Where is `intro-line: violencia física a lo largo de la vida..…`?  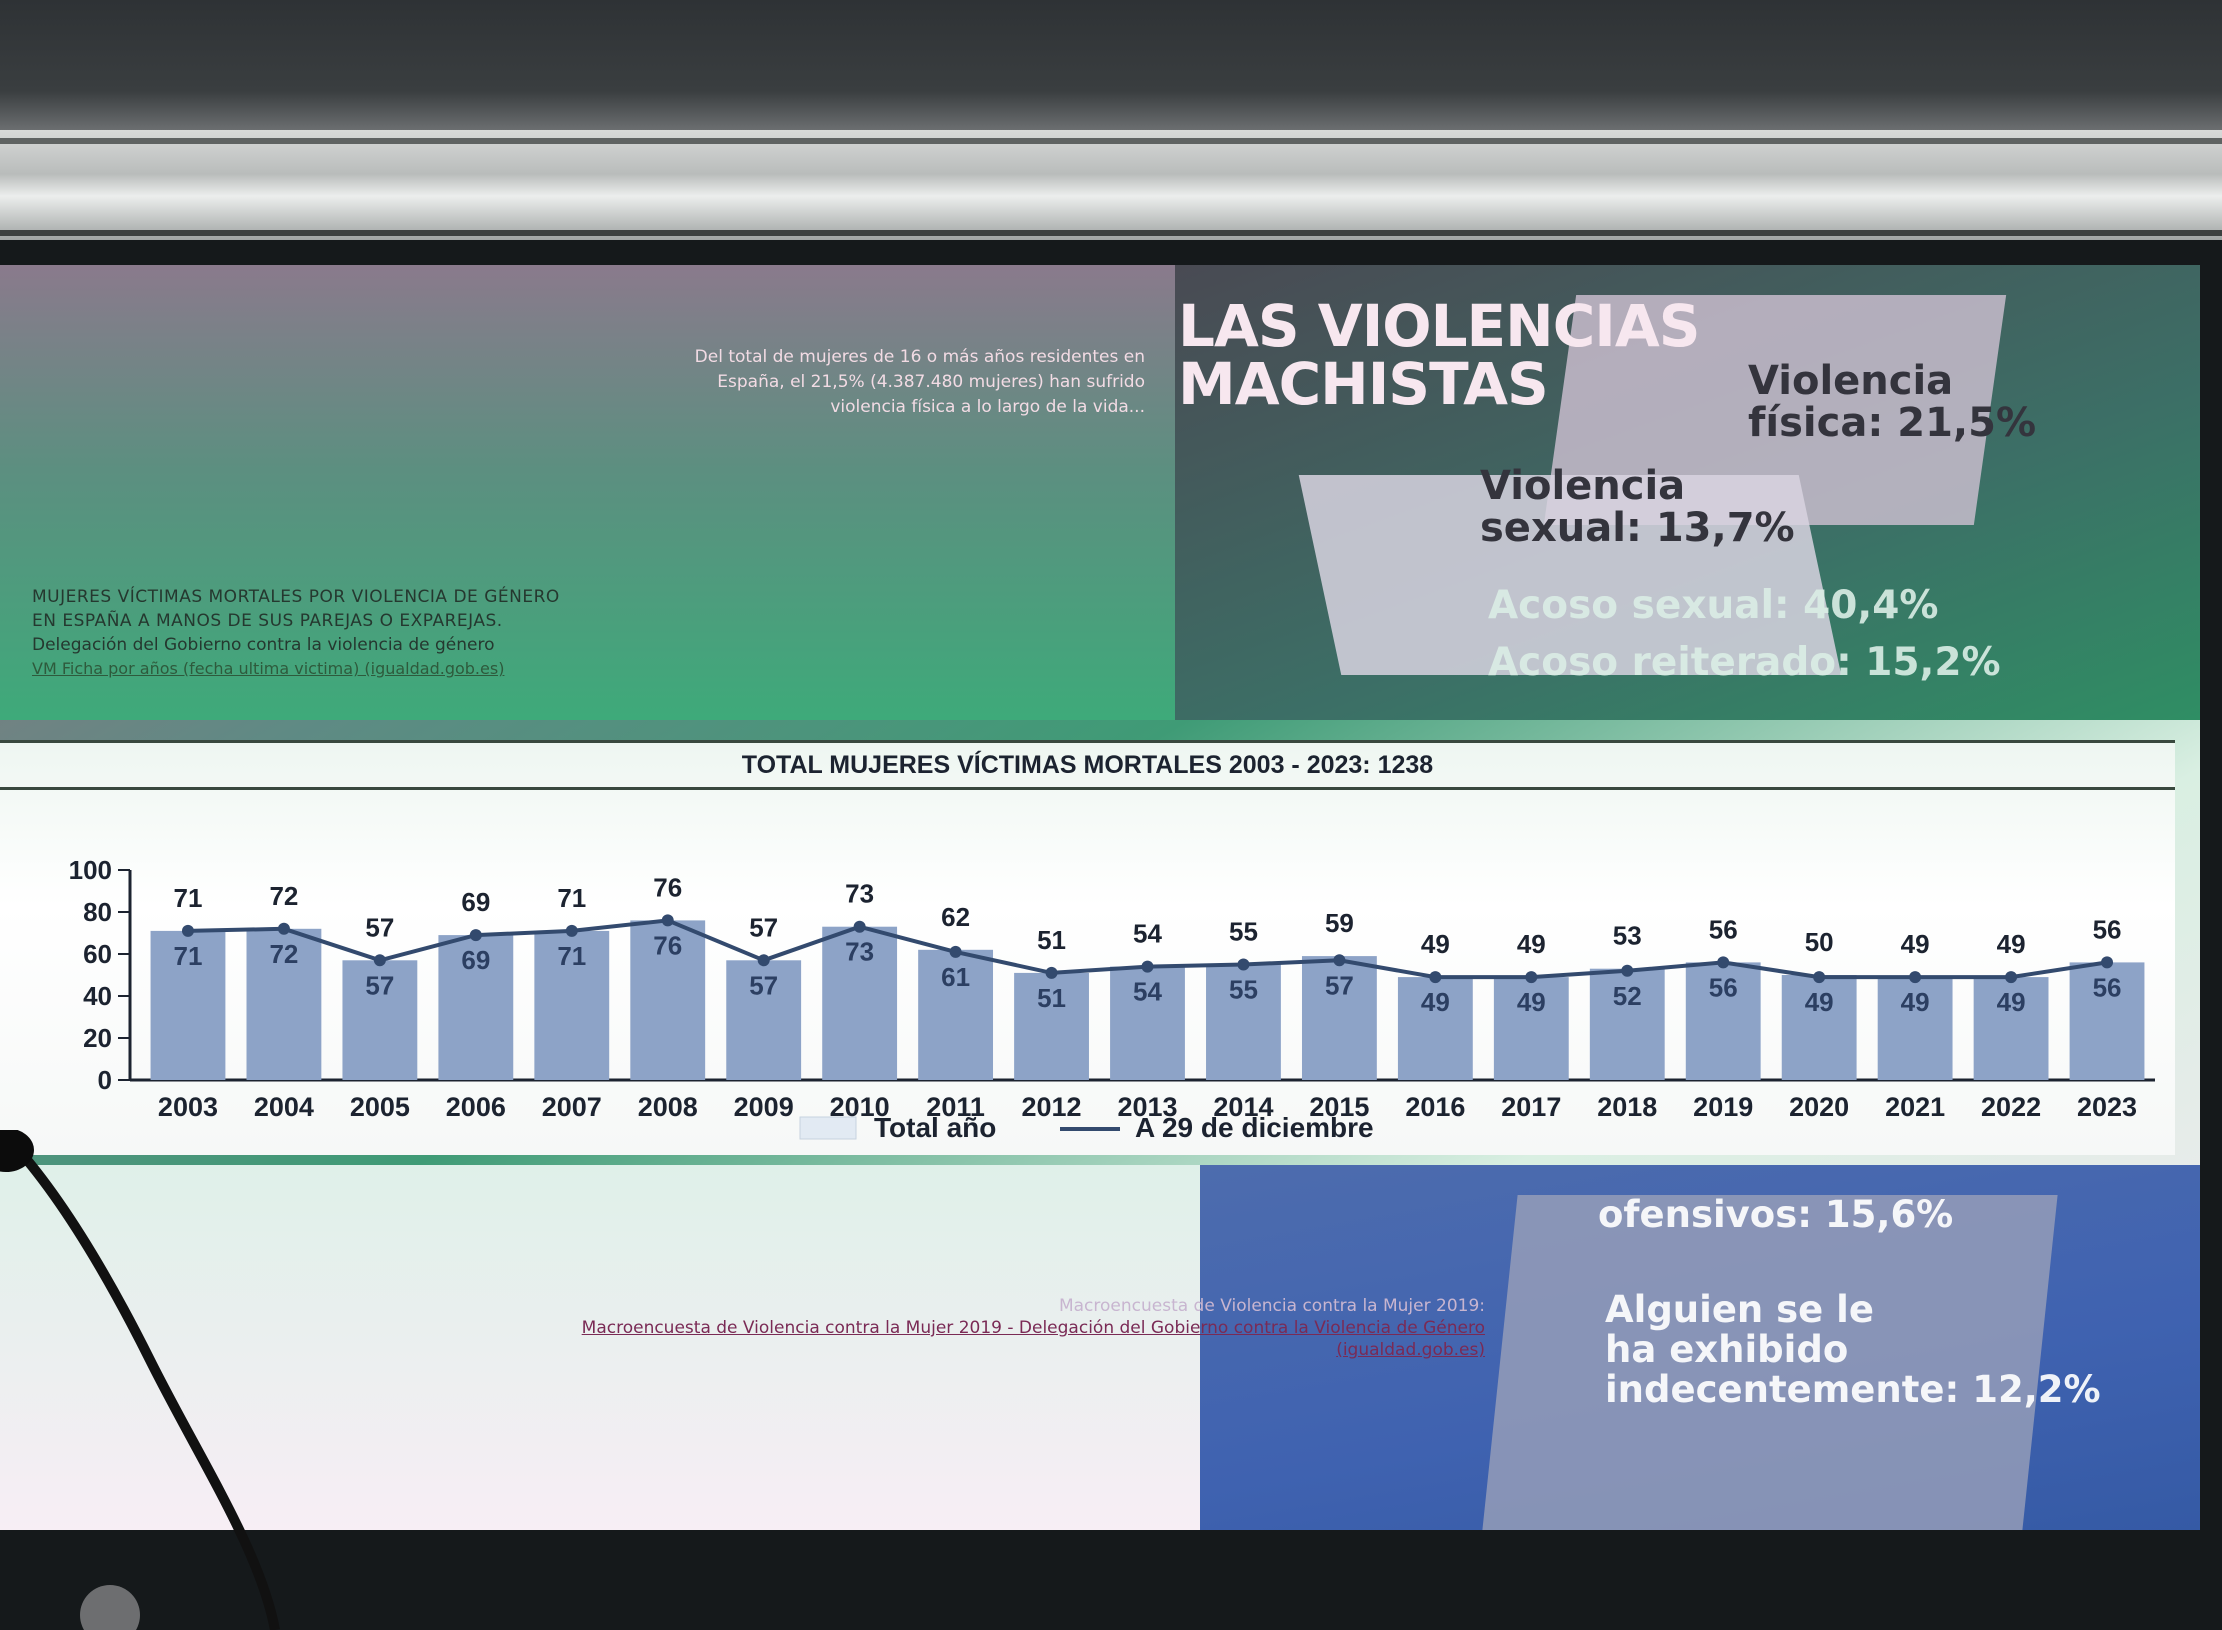 intro-line: violencia física a lo largo de la vida..… is located at coordinates (987, 407).